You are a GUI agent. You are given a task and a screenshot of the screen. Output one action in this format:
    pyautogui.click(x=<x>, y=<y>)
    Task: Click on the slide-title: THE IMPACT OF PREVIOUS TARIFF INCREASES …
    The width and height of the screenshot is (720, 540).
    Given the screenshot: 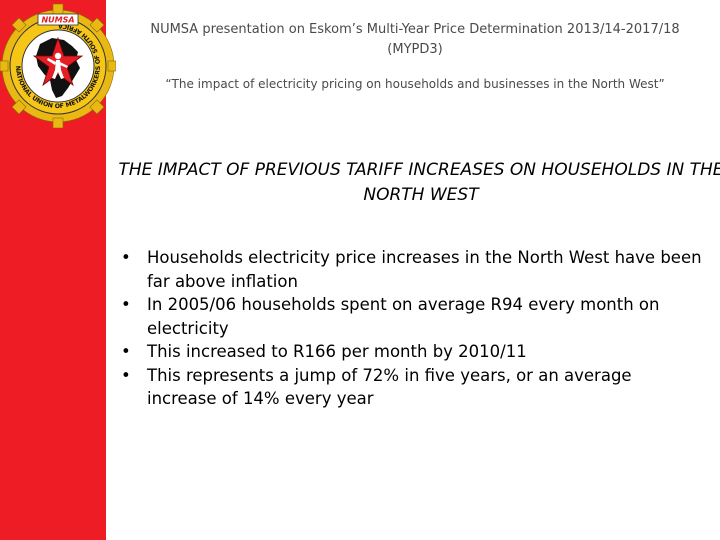 What is the action you would take?
    pyautogui.click(x=419, y=182)
    